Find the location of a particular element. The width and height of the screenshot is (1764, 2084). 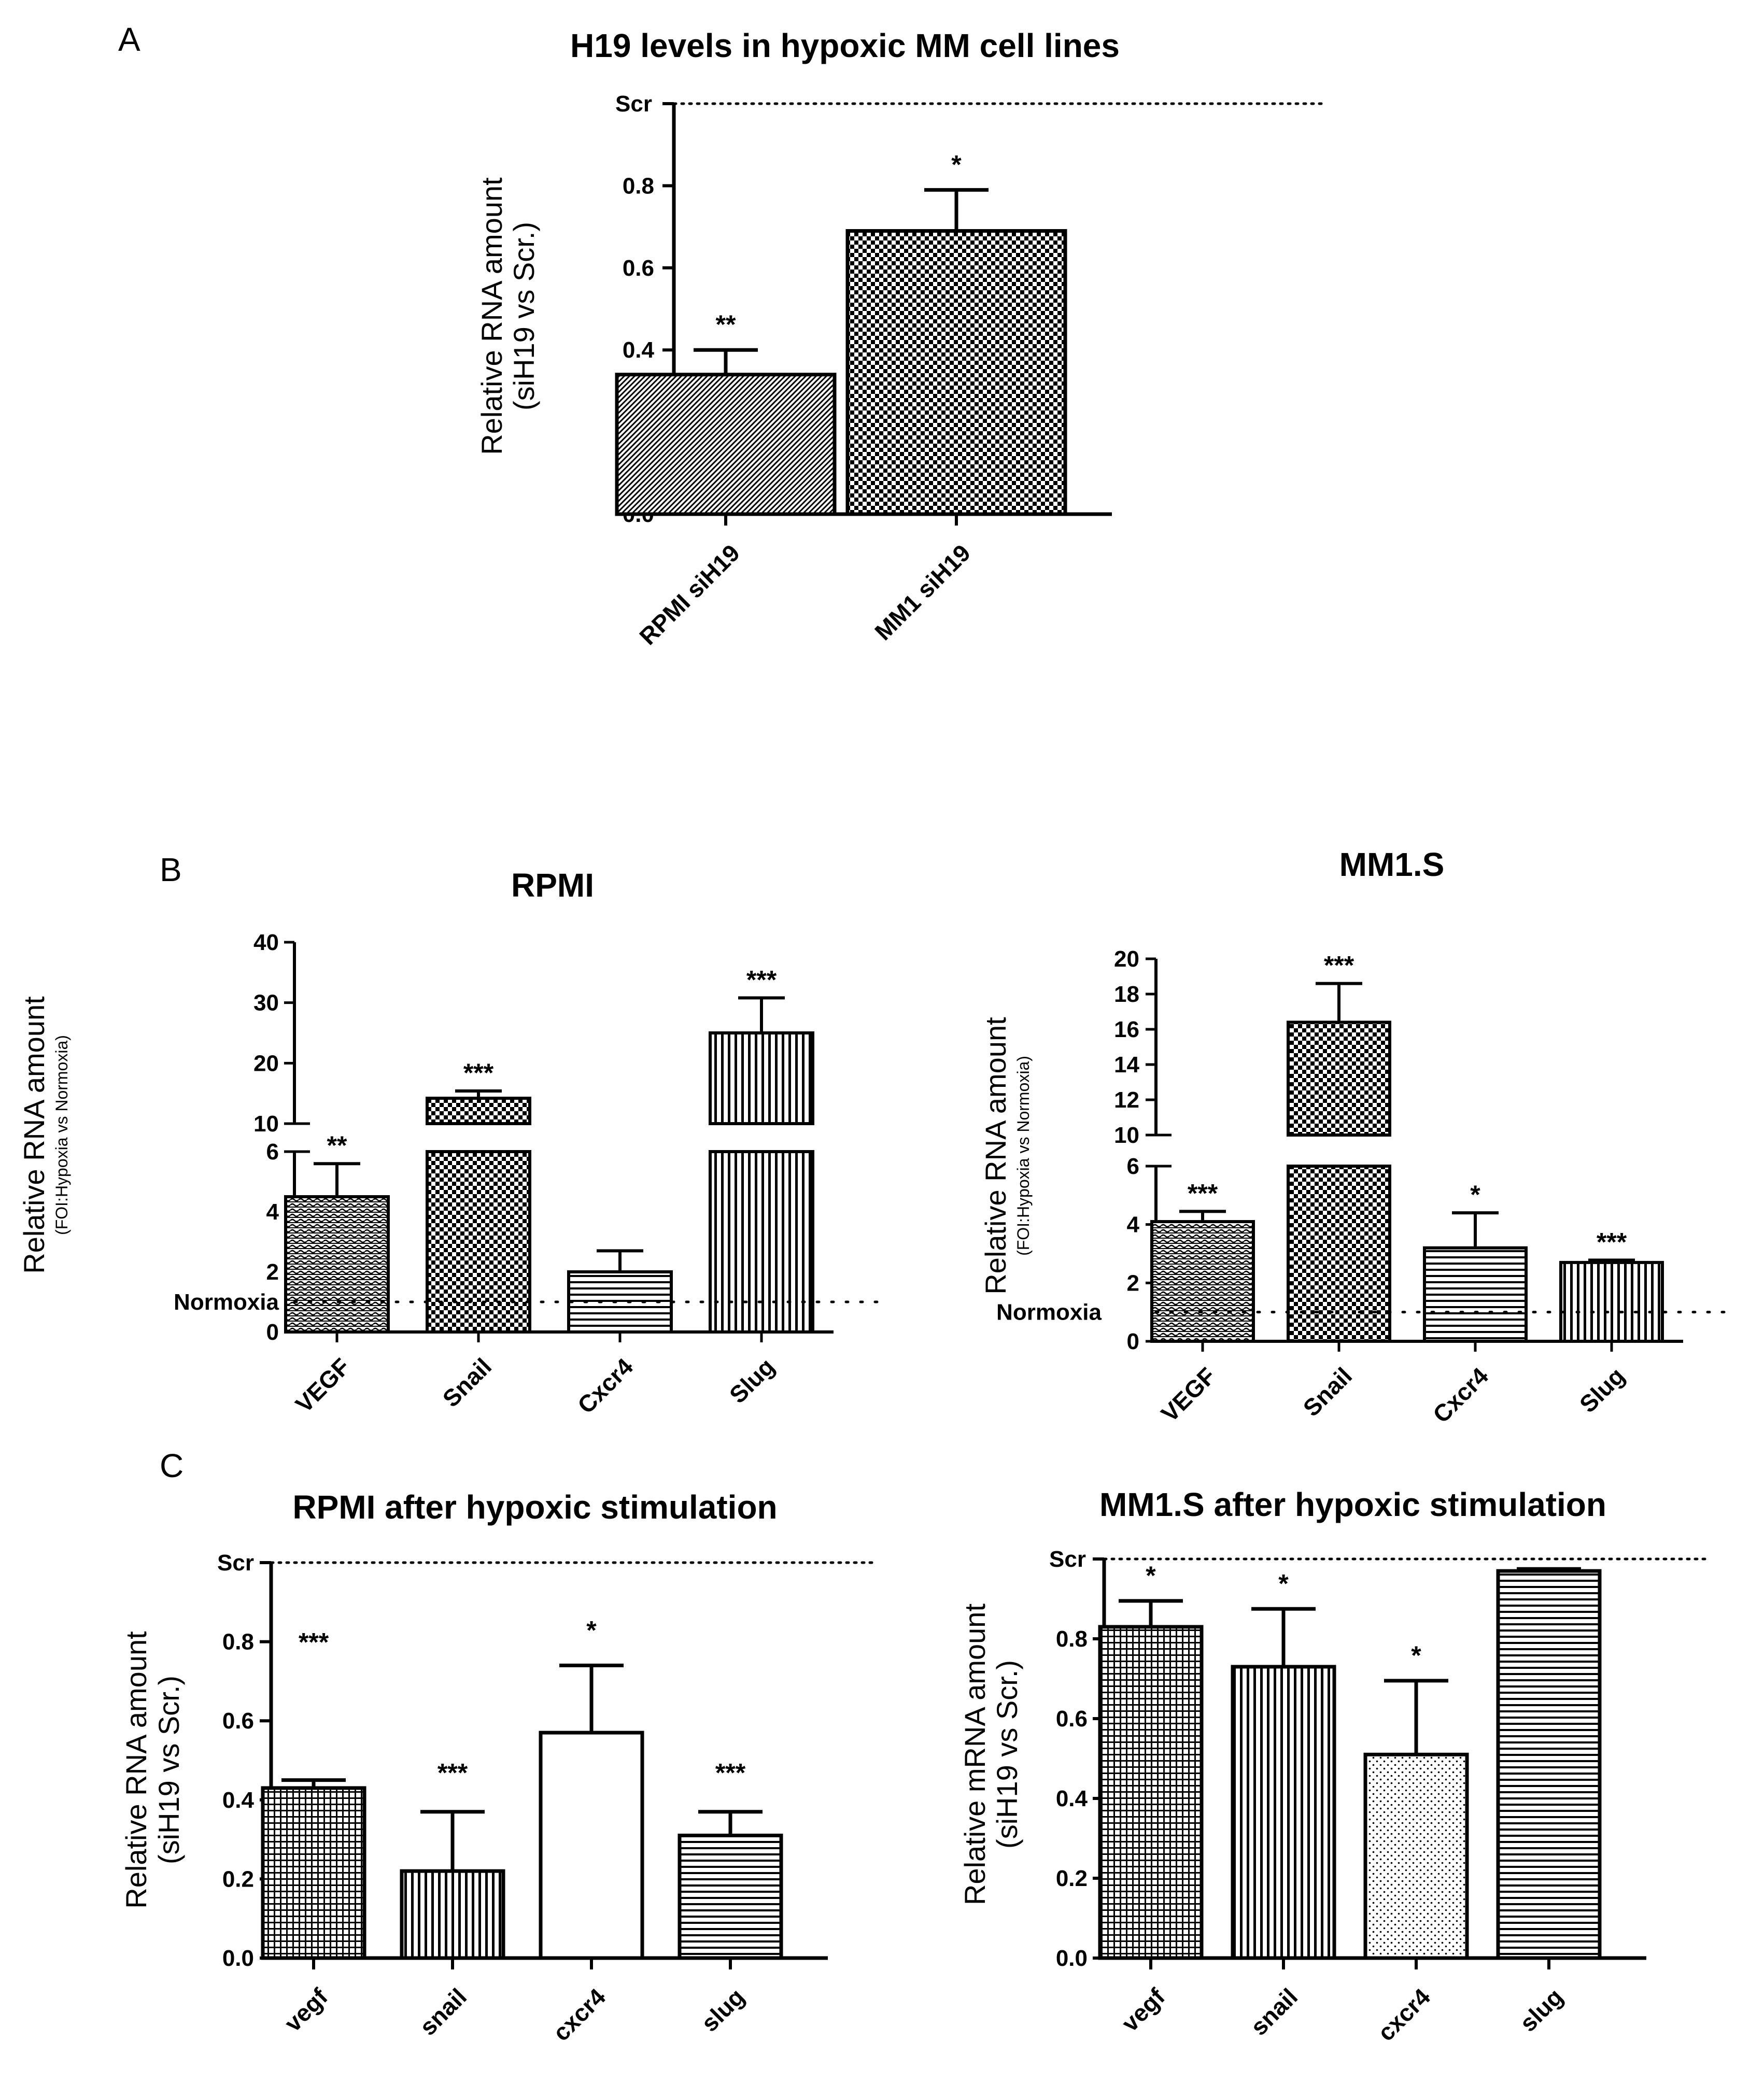

y-tick-label: 30 is located at coordinates (266, 1003).